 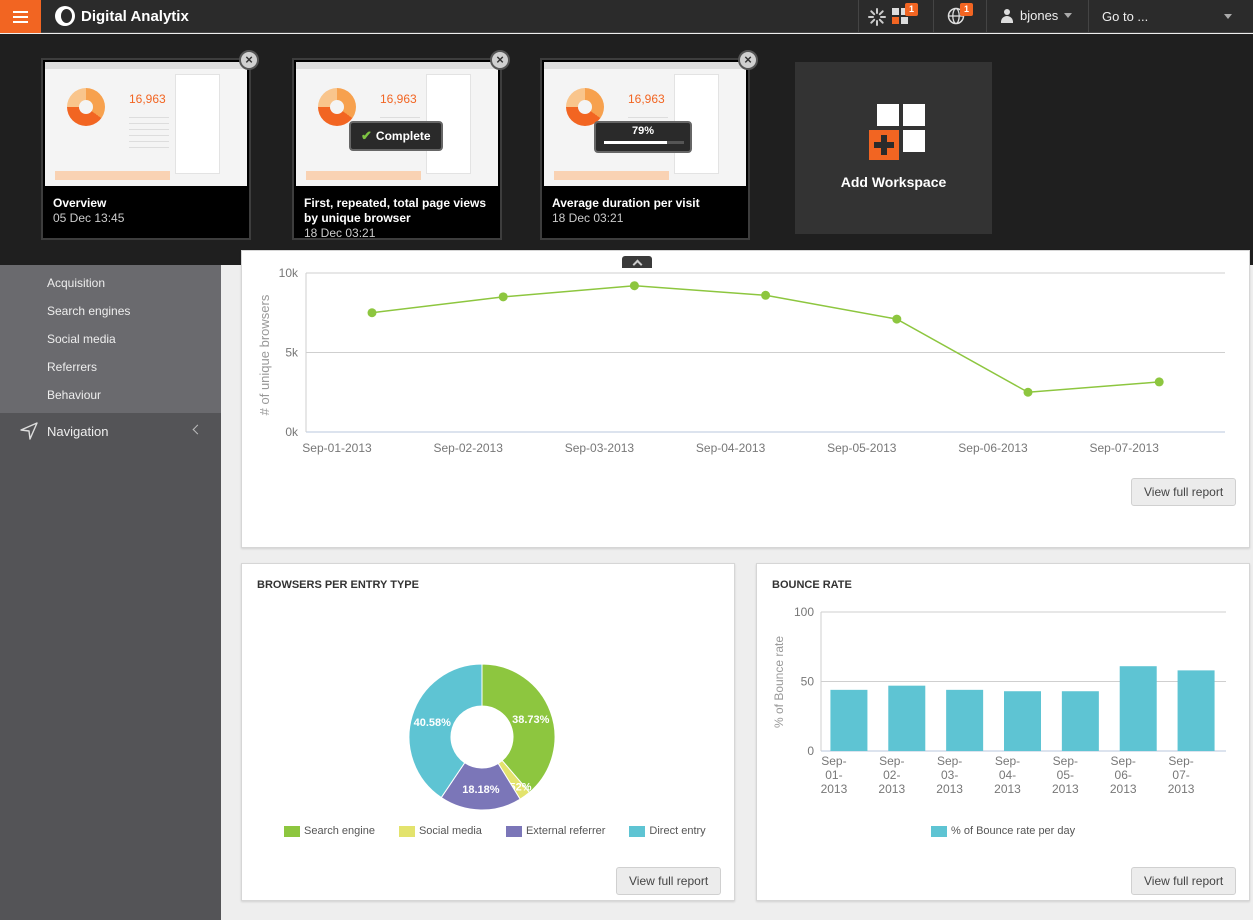 I want to click on progress-indicator: 79%, so click(x=643, y=137).